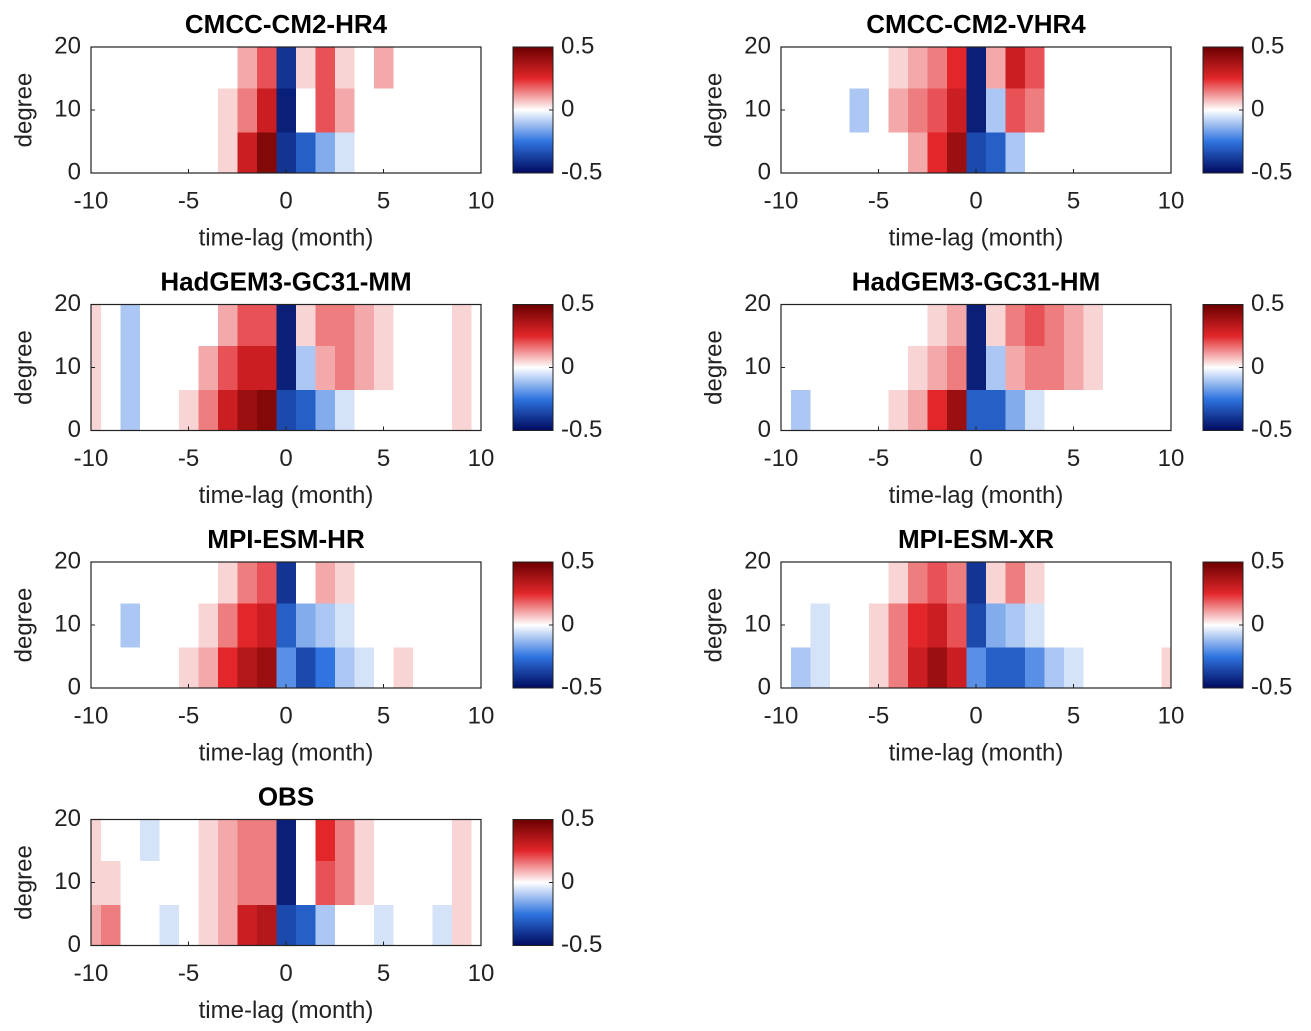  I want to click on y-tick-label: 10, so click(67, 623).